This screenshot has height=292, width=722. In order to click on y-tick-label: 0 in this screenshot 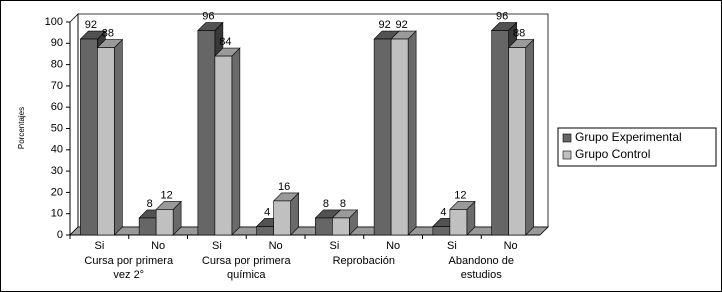, I will do `click(60, 235)`.